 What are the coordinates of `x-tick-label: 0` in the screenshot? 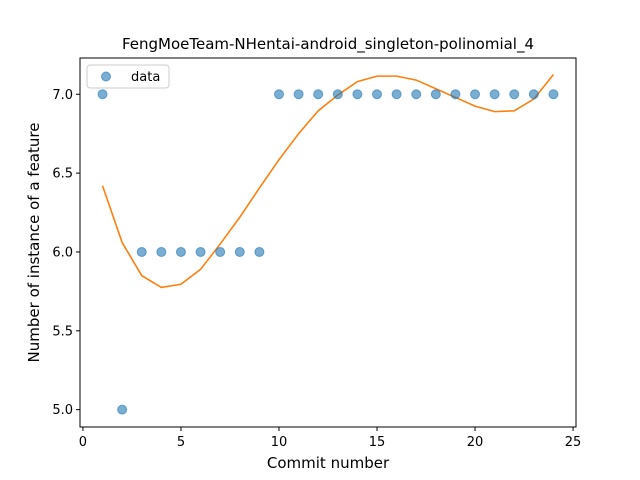 It's located at (83, 442).